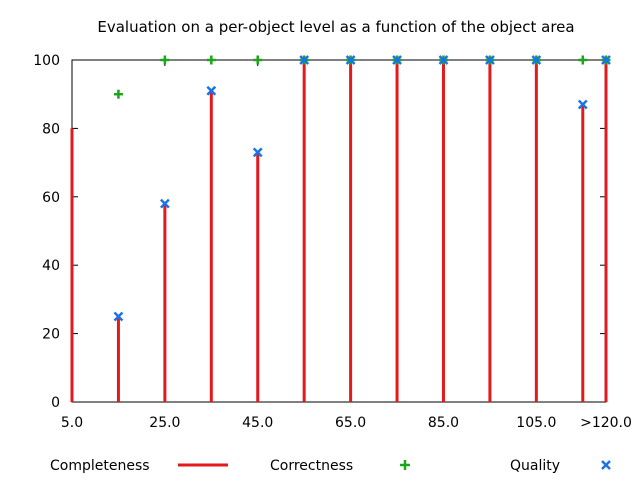  Describe the element at coordinates (443, 423) in the screenshot. I see `x-tick-label: 85.0` at that location.